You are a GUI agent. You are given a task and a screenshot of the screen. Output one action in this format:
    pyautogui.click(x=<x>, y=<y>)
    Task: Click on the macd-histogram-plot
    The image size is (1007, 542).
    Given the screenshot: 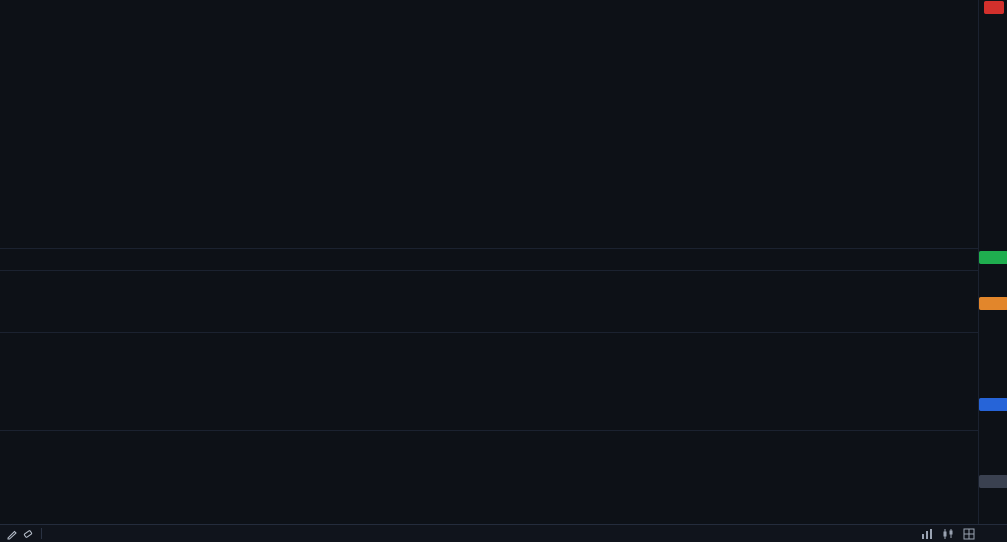 What is the action you would take?
    pyautogui.click(x=150, y=477)
    